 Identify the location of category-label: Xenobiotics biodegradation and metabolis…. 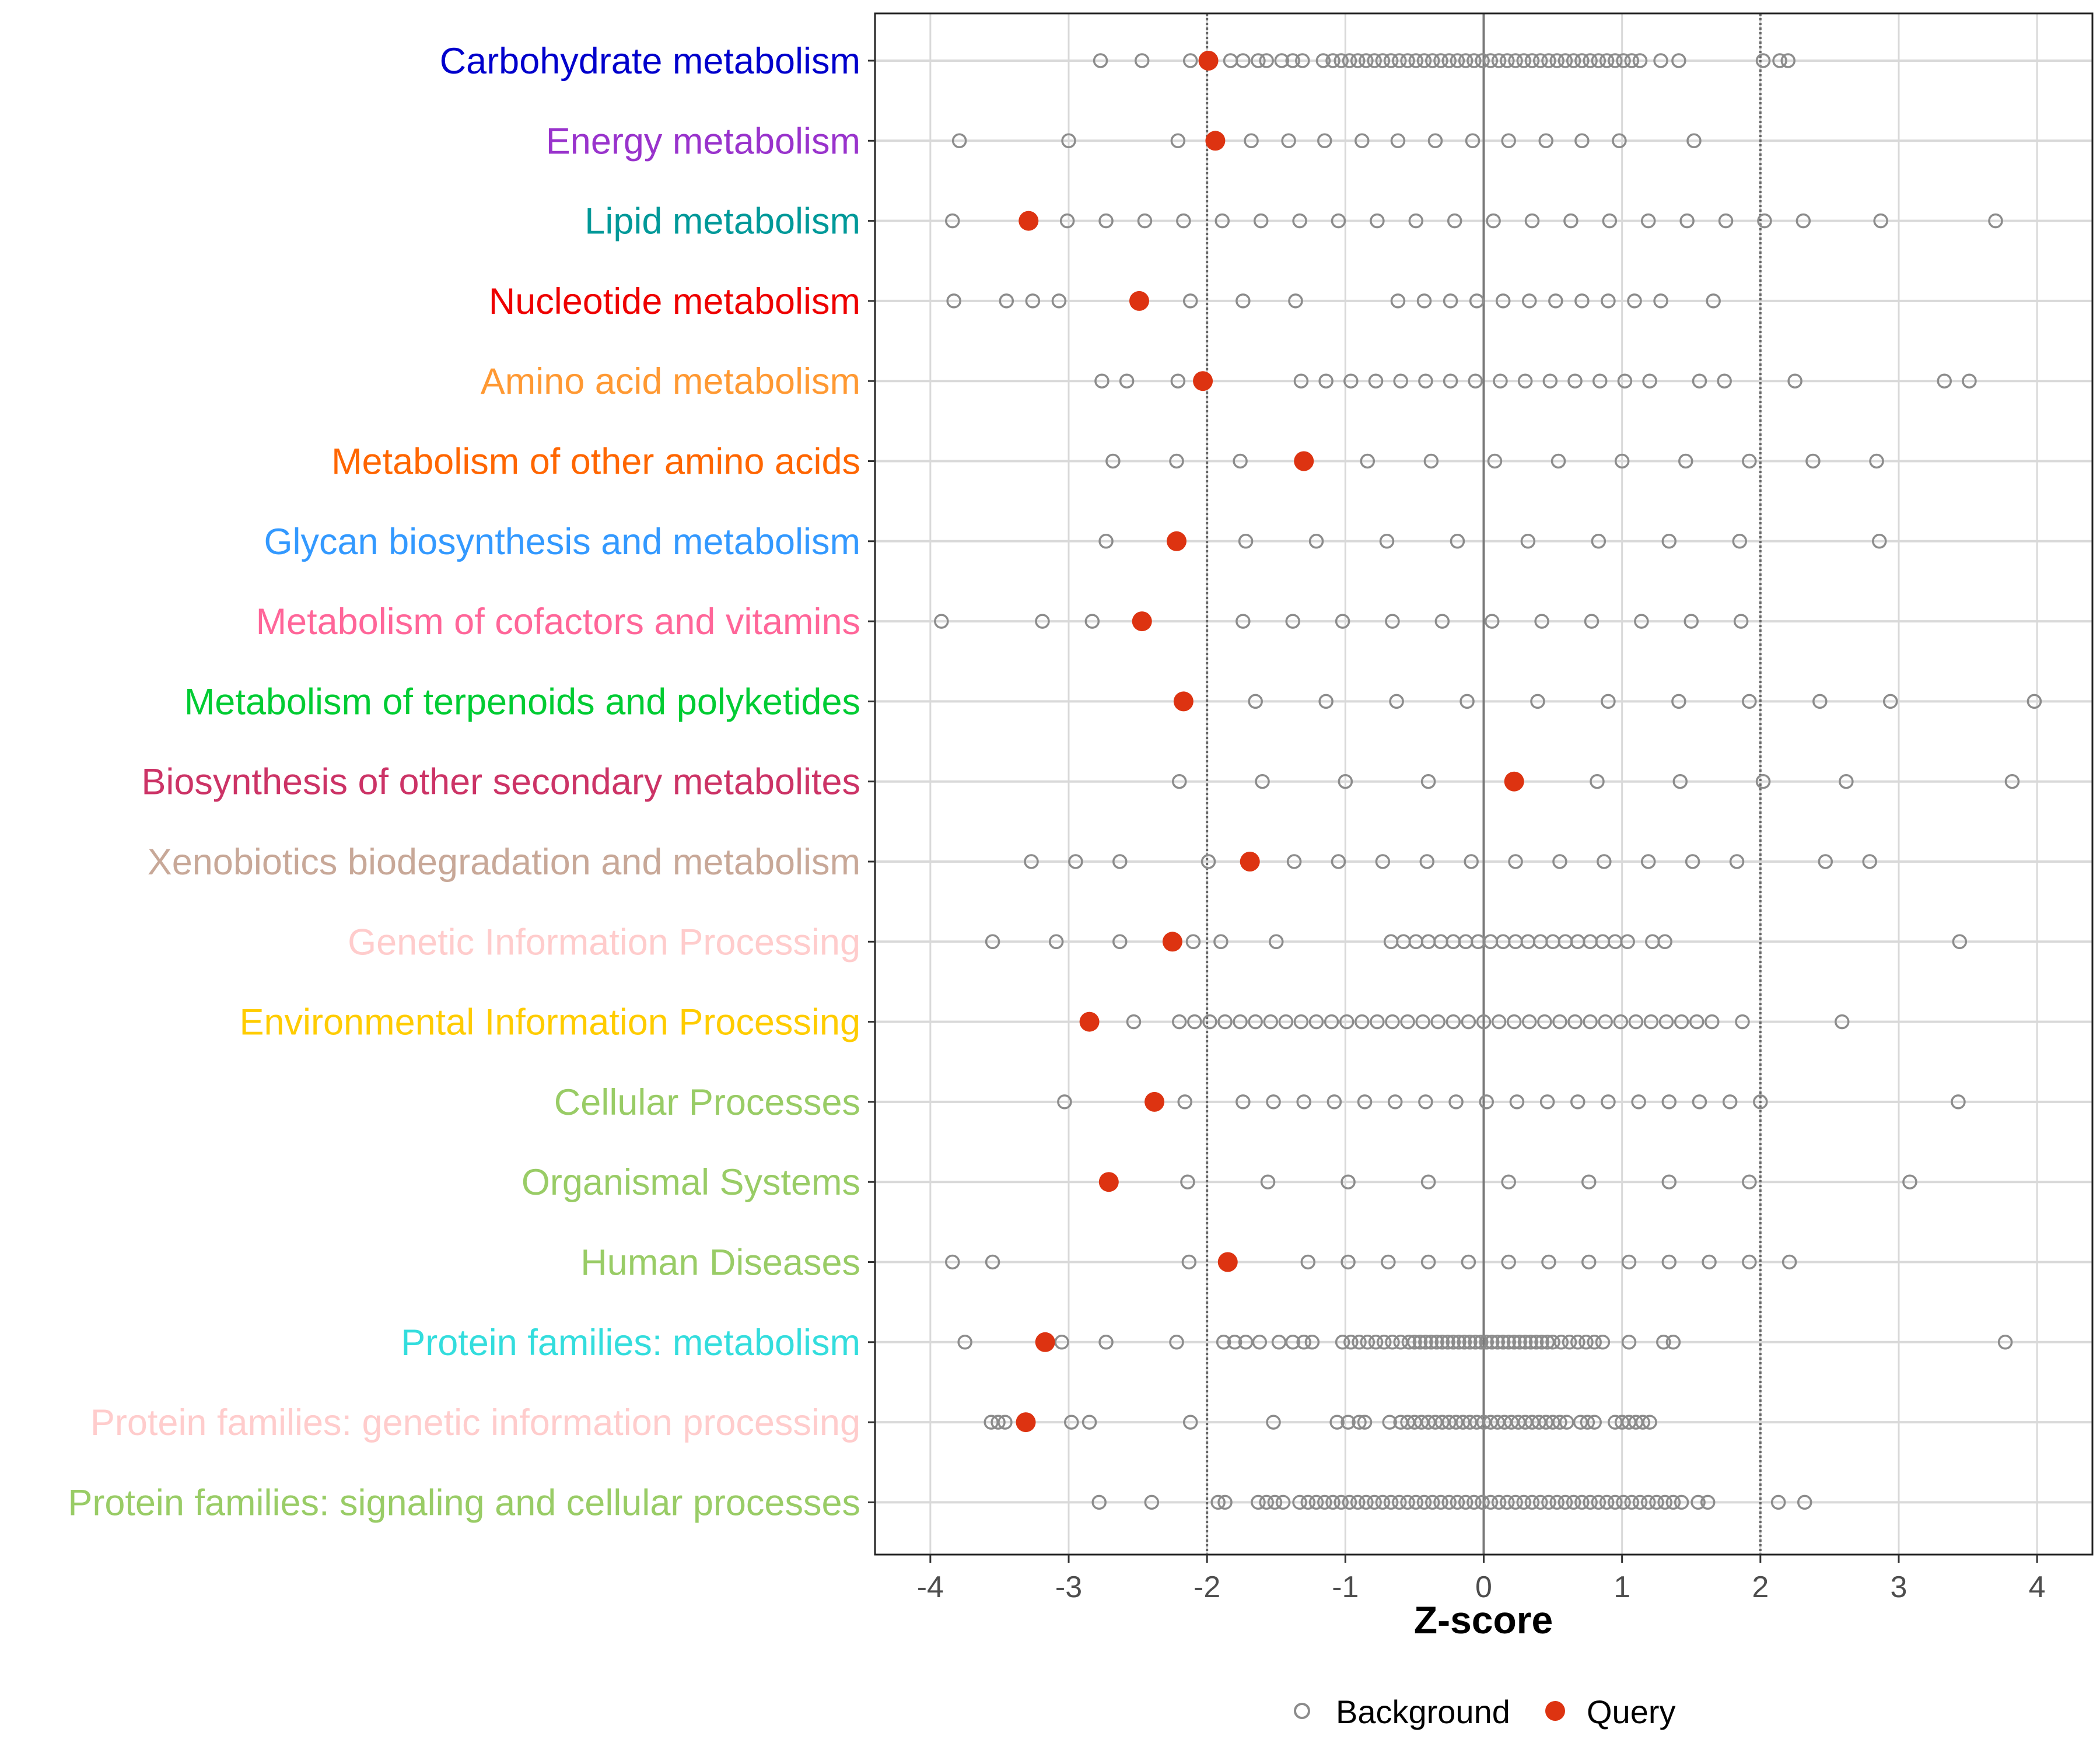
(504, 862).